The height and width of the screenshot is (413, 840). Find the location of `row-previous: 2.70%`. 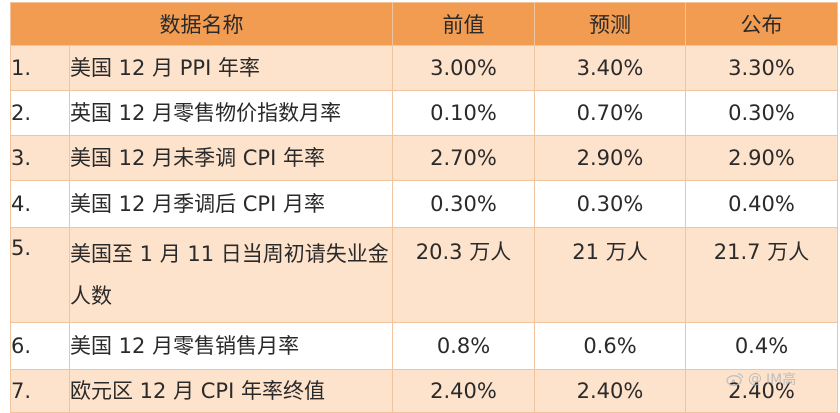

row-previous: 2.70% is located at coordinates (463, 158).